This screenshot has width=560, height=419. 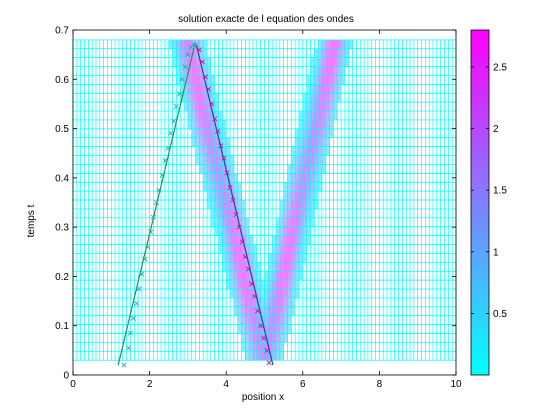 I want to click on colorbar-tick-label: 2, so click(x=496, y=129).